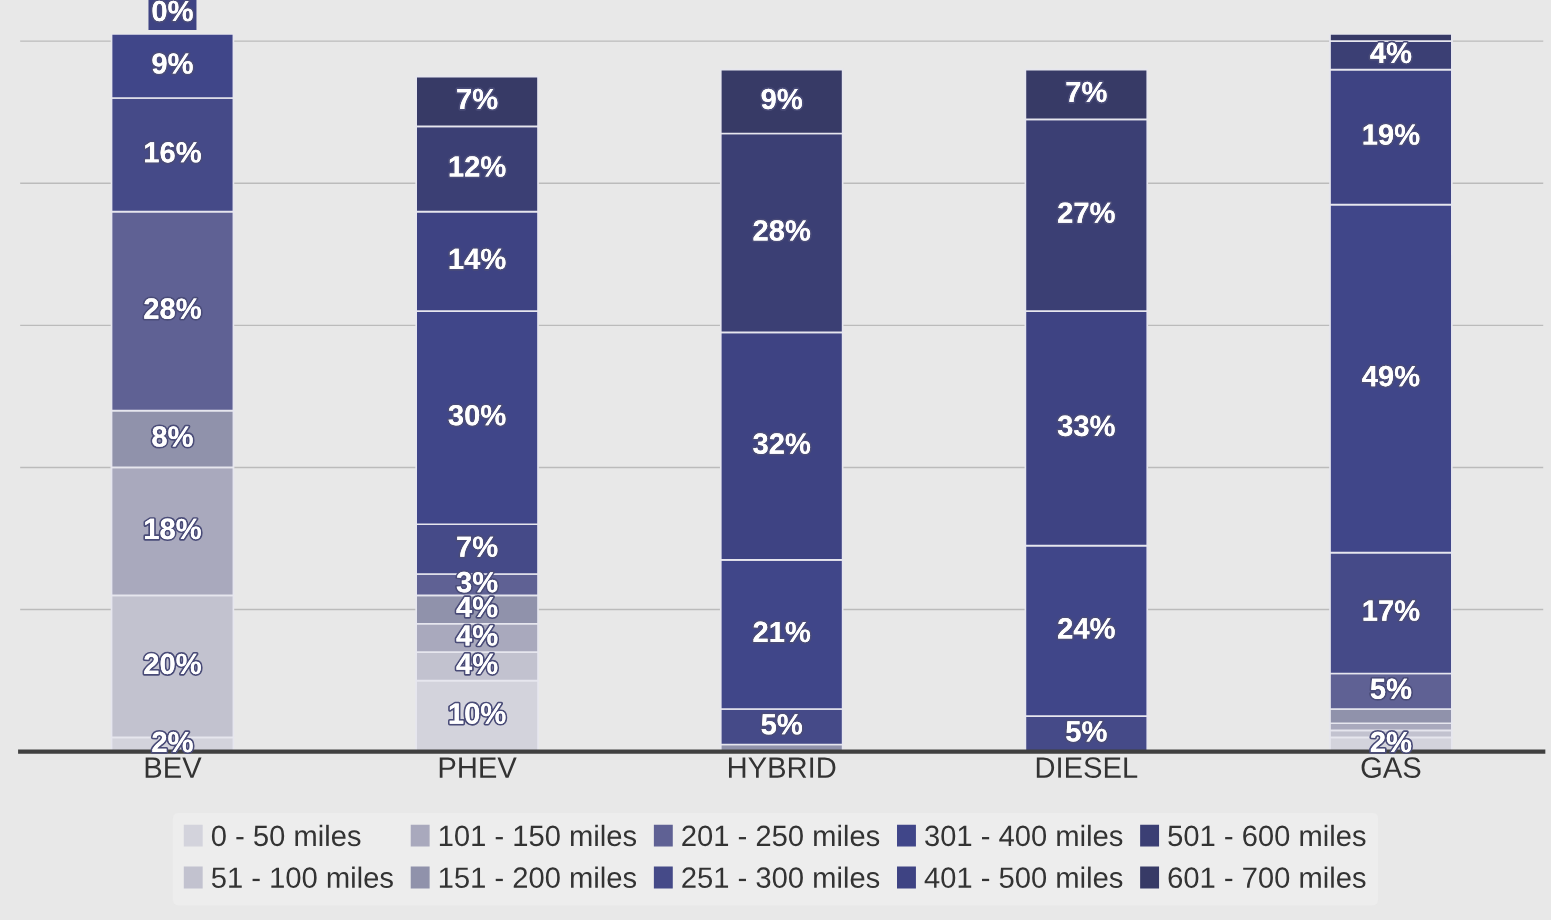 The width and height of the screenshot is (1551, 920). I want to click on x-tick-label: PHEV, so click(478, 767).